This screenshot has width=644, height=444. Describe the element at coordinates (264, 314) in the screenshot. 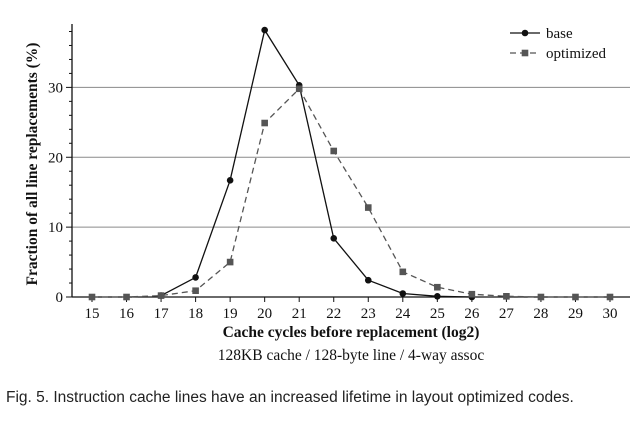

I see `x-tick-label: 20` at that location.